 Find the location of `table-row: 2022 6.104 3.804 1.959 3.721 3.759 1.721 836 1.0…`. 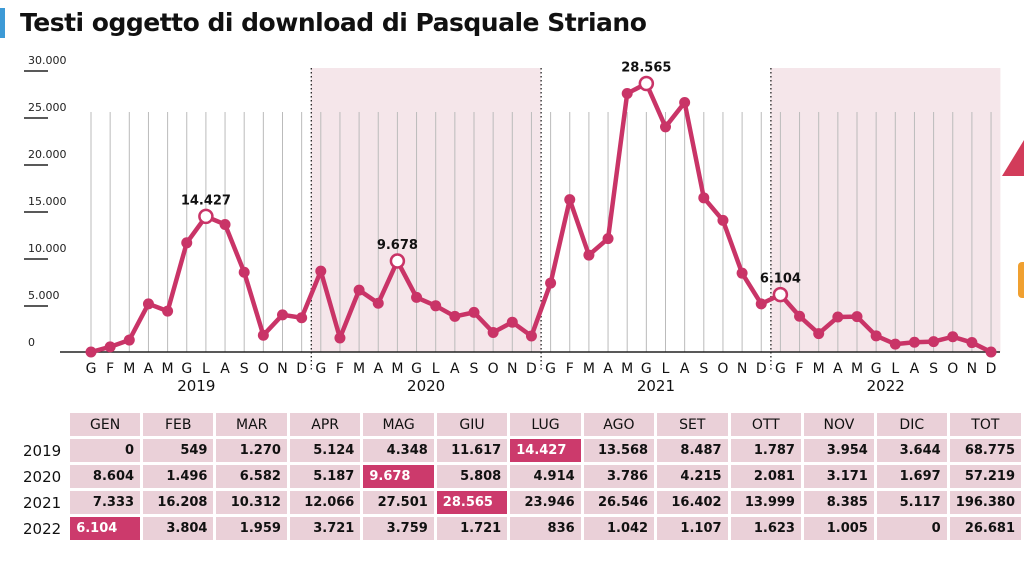

table-row: 2022 6.104 3.804 1.959 3.721 3.759 1.721 836 1.0… is located at coordinates (522, 528).